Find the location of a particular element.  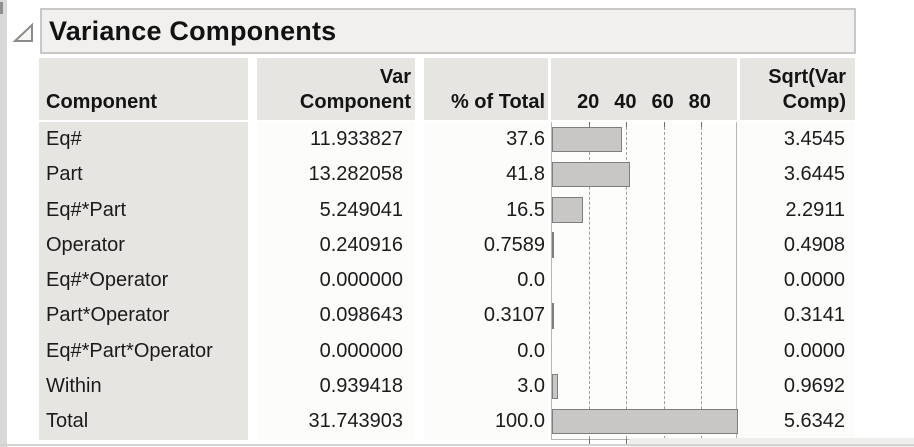

var-component-cell: 11.933827 is located at coordinates (336, 140).